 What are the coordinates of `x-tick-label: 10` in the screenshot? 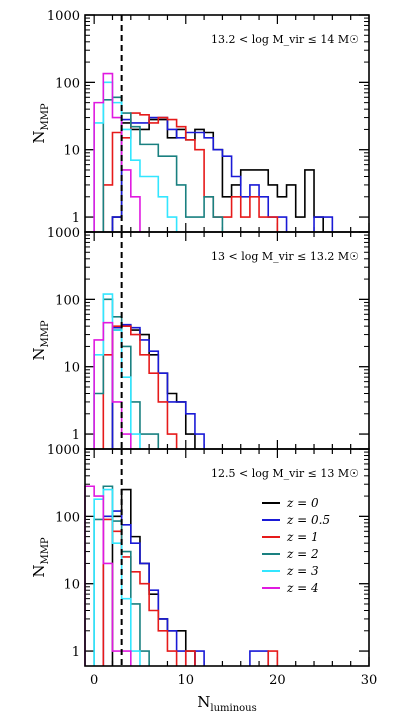 It's located at (186, 680).